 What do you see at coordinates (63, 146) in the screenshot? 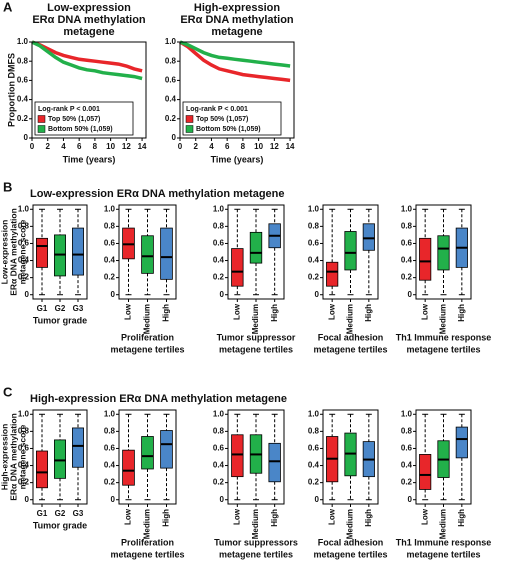
I see `x-tick-label: 4` at bounding box center [63, 146].